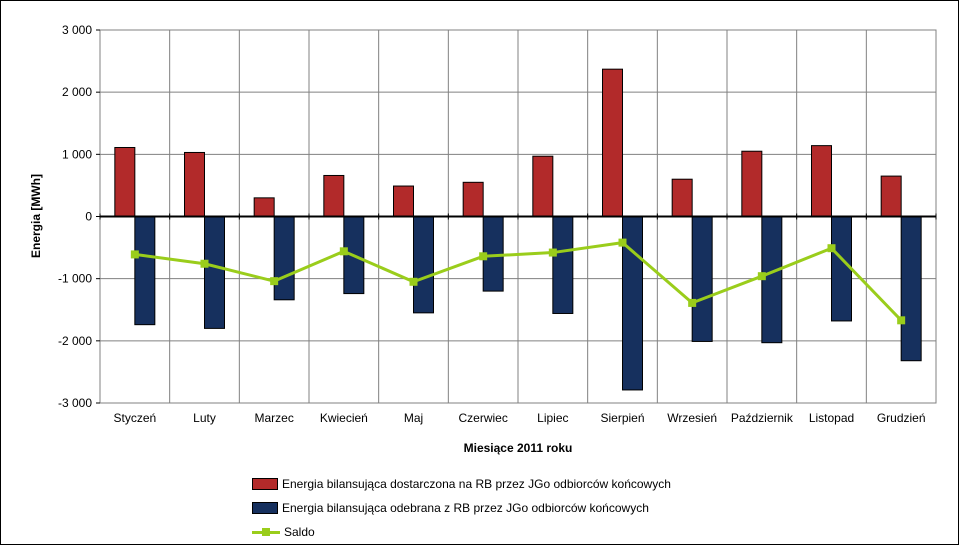 The height and width of the screenshot is (545, 959). I want to click on legend-swatch-navy, so click(265, 508).